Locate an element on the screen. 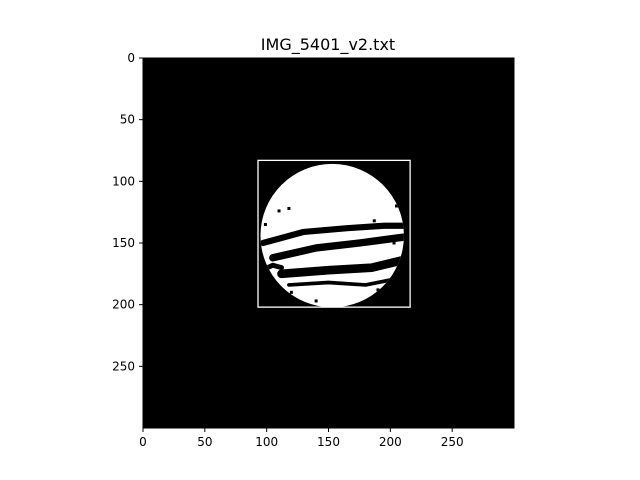 The width and height of the screenshot is (640, 480). y-tick-label: 0 is located at coordinates (131, 58).